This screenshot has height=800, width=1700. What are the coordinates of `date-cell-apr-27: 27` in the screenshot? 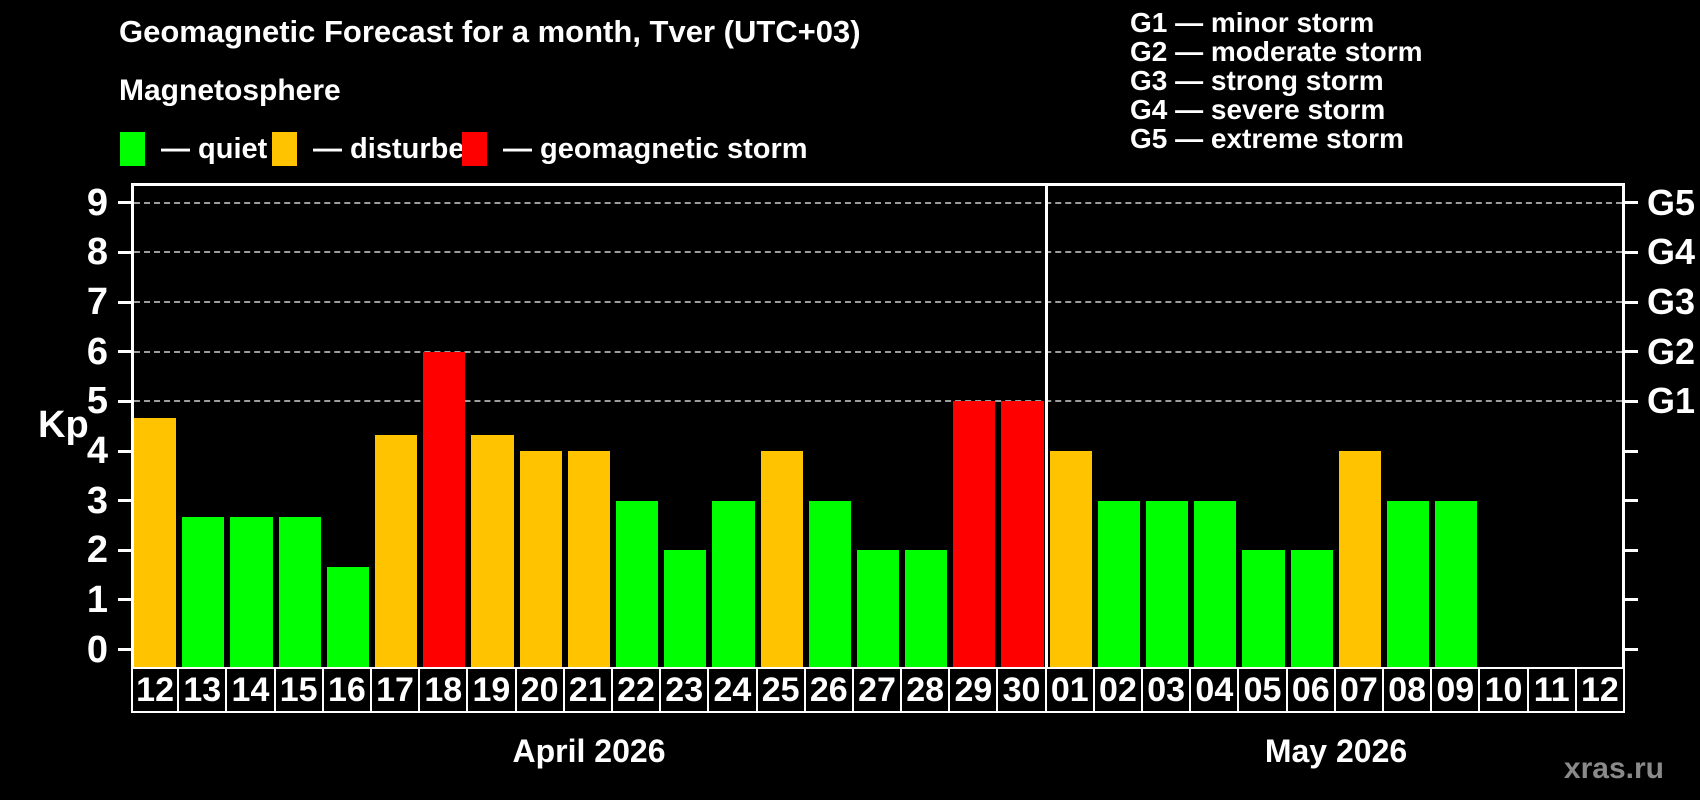 It's located at (877, 690).